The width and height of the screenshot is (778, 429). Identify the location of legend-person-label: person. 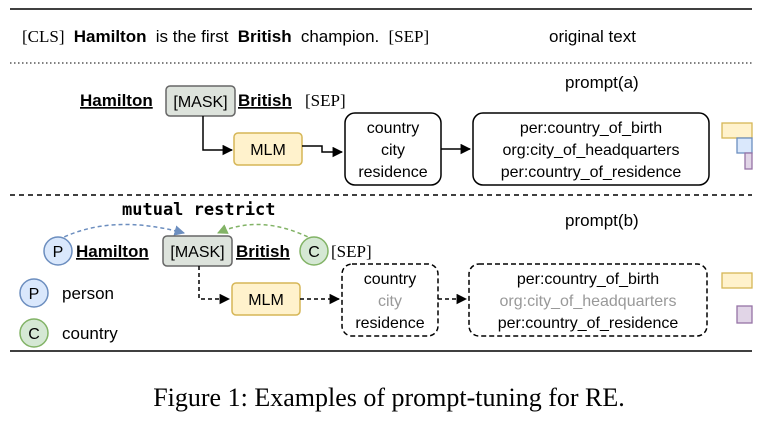
(88, 293).